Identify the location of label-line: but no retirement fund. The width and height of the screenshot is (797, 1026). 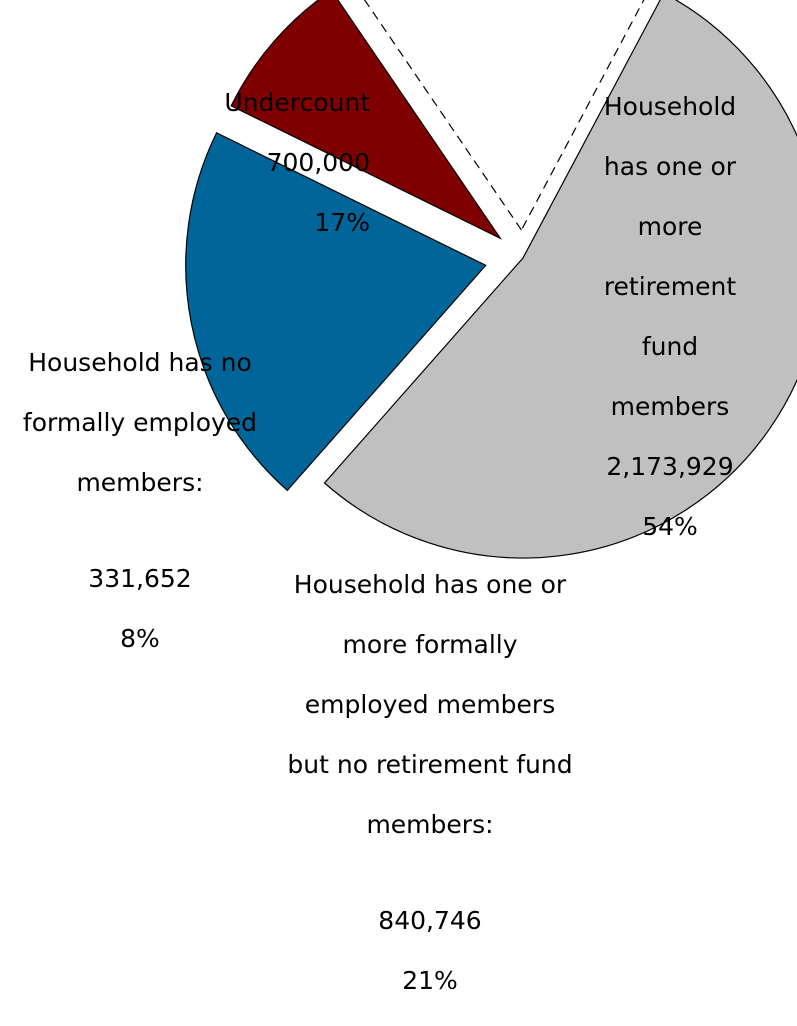
(430, 764).